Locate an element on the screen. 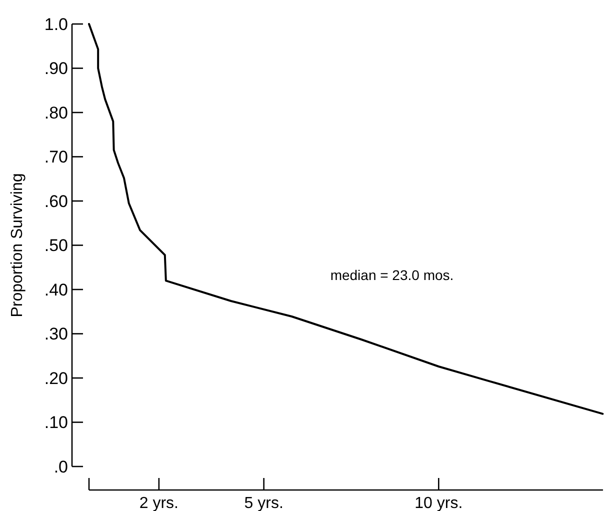 The width and height of the screenshot is (604, 511). y-tick-label: .60 is located at coordinates (56, 201).